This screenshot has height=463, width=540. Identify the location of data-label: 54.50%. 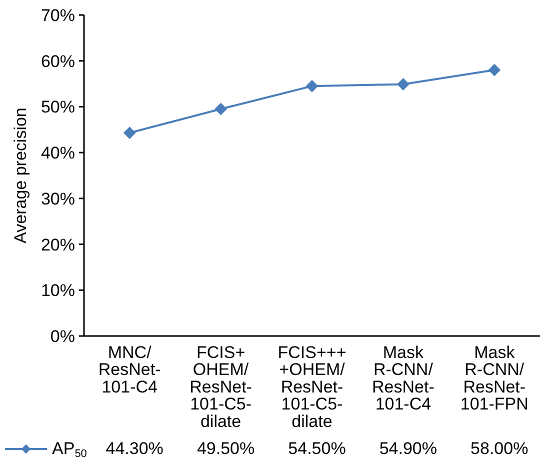
(317, 449).